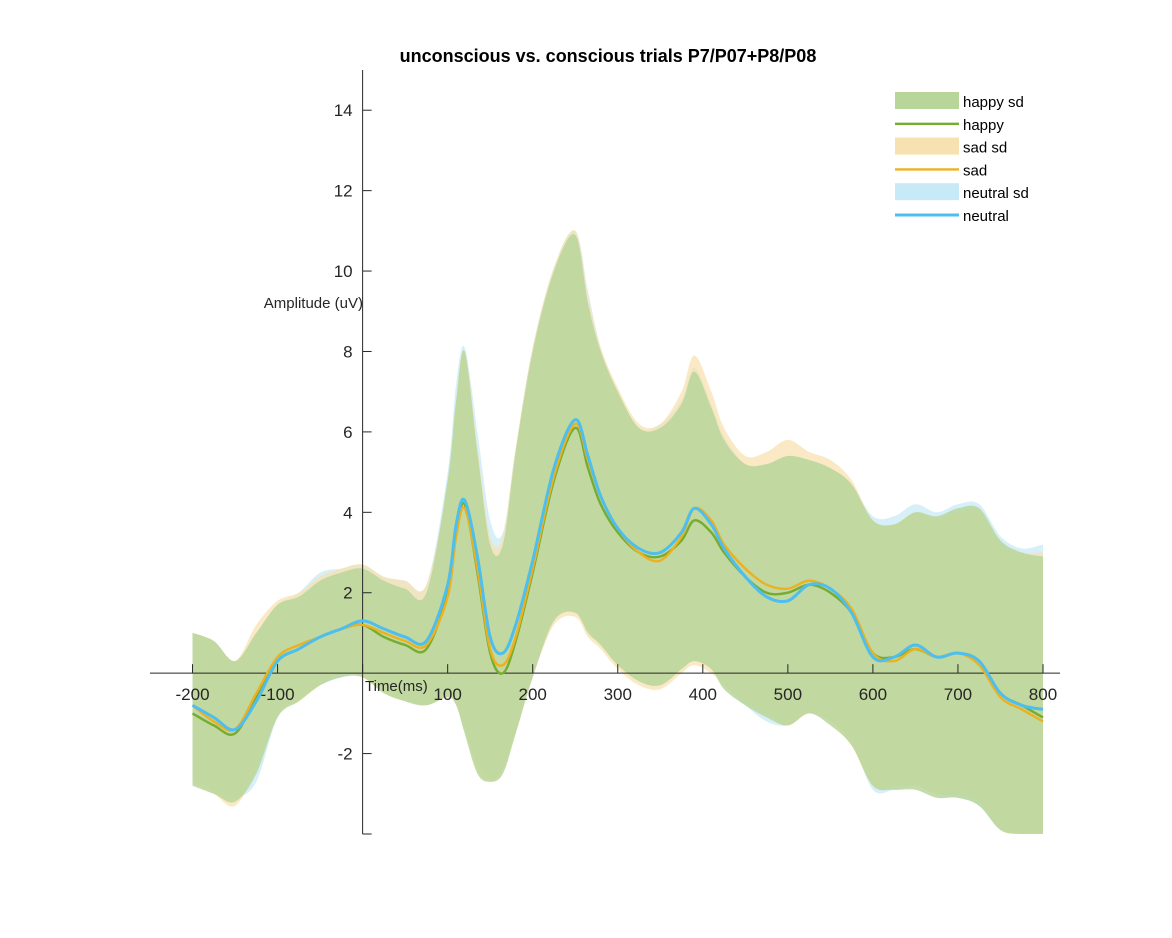 The image size is (1172, 938). What do you see at coordinates (962, 158) in the screenshot?
I see `legend: happy sd happy sad sd sad neutral sd neutral` at bounding box center [962, 158].